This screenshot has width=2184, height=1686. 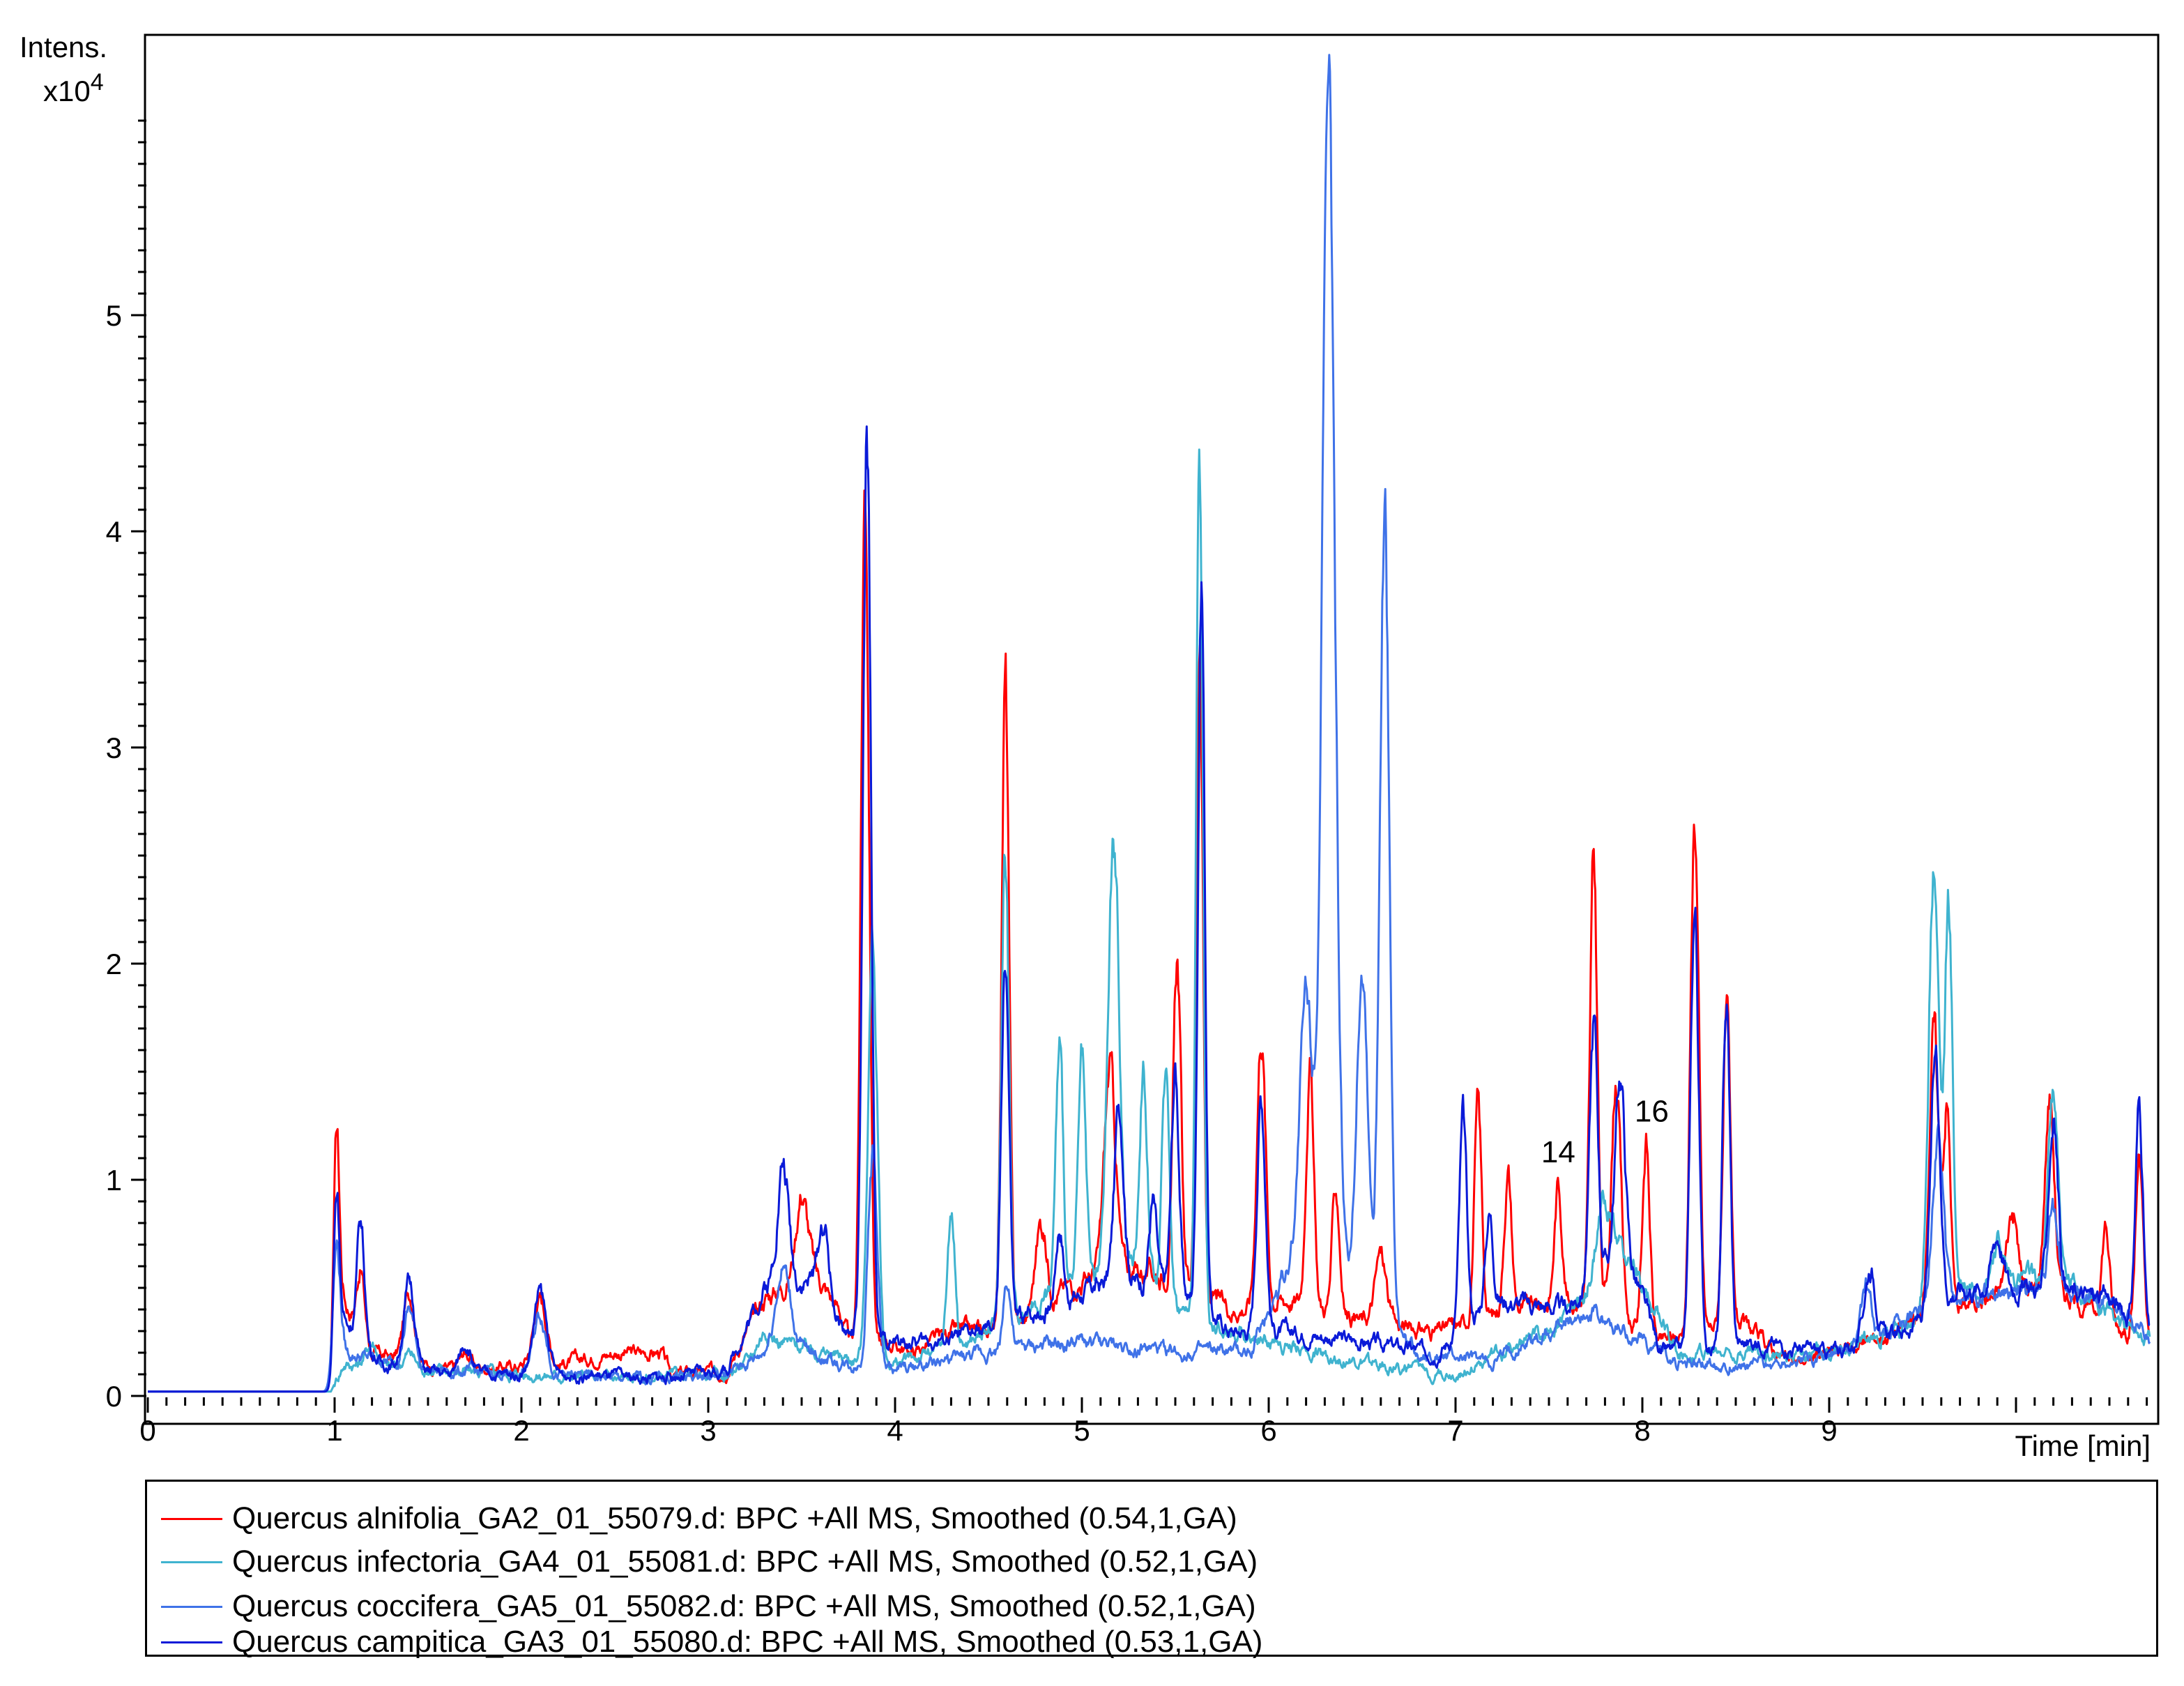 What do you see at coordinates (191, 1518) in the screenshot?
I see `legend-swatch-alnifolia` at bounding box center [191, 1518].